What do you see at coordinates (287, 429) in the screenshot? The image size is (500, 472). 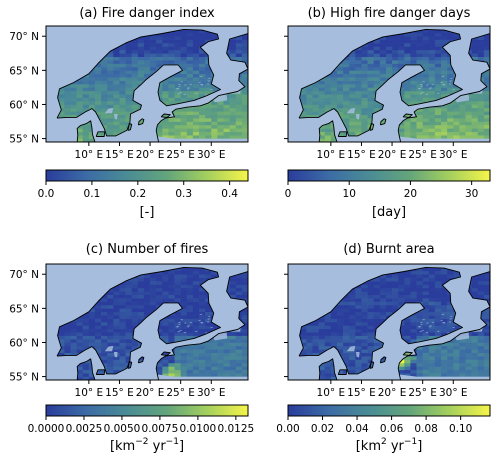 I see `colorbar-tick-label: 0.00` at bounding box center [287, 429].